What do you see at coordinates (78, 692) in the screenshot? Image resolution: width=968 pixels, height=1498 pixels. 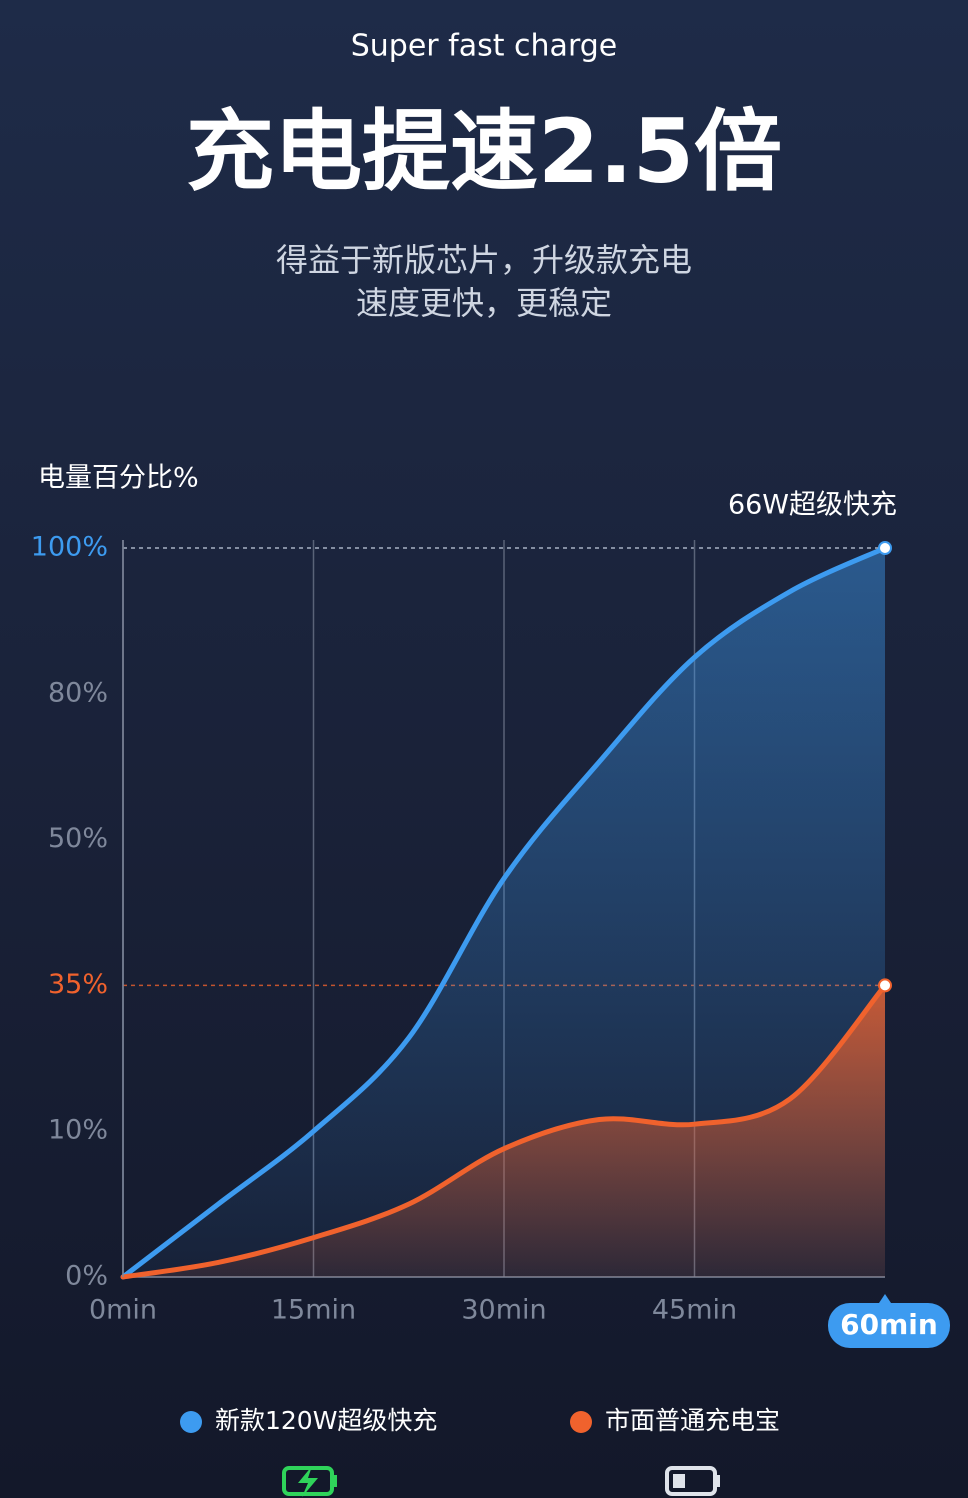 I see `y-tick-label: 80%` at bounding box center [78, 692].